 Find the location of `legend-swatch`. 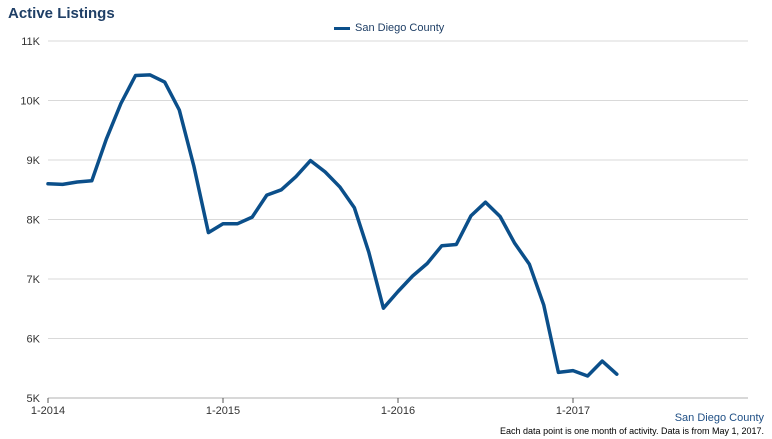

legend-swatch is located at coordinates (342, 28).